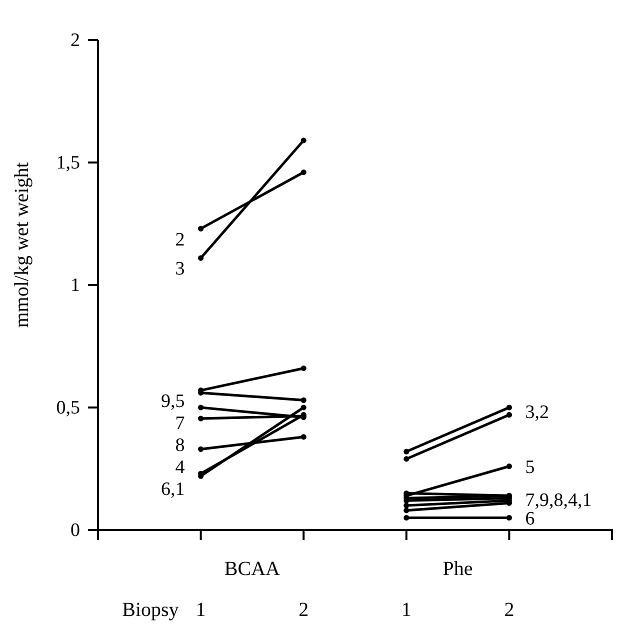 The width and height of the screenshot is (619, 629). What do you see at coordinates (68, 408) in the screenshot?
I see `y-tick-label: 0,5` at bounding box center [68, 408].